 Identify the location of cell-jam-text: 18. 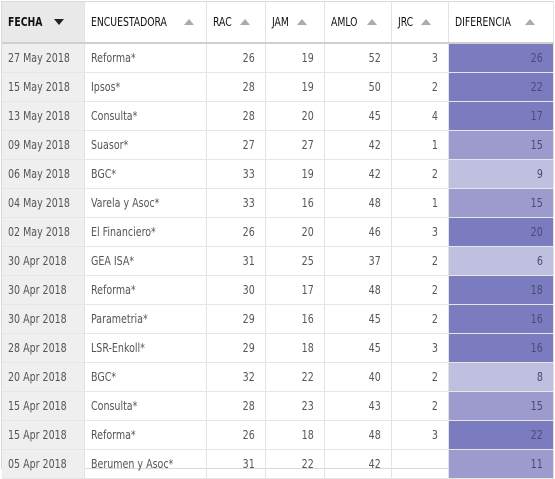
(307, 435).